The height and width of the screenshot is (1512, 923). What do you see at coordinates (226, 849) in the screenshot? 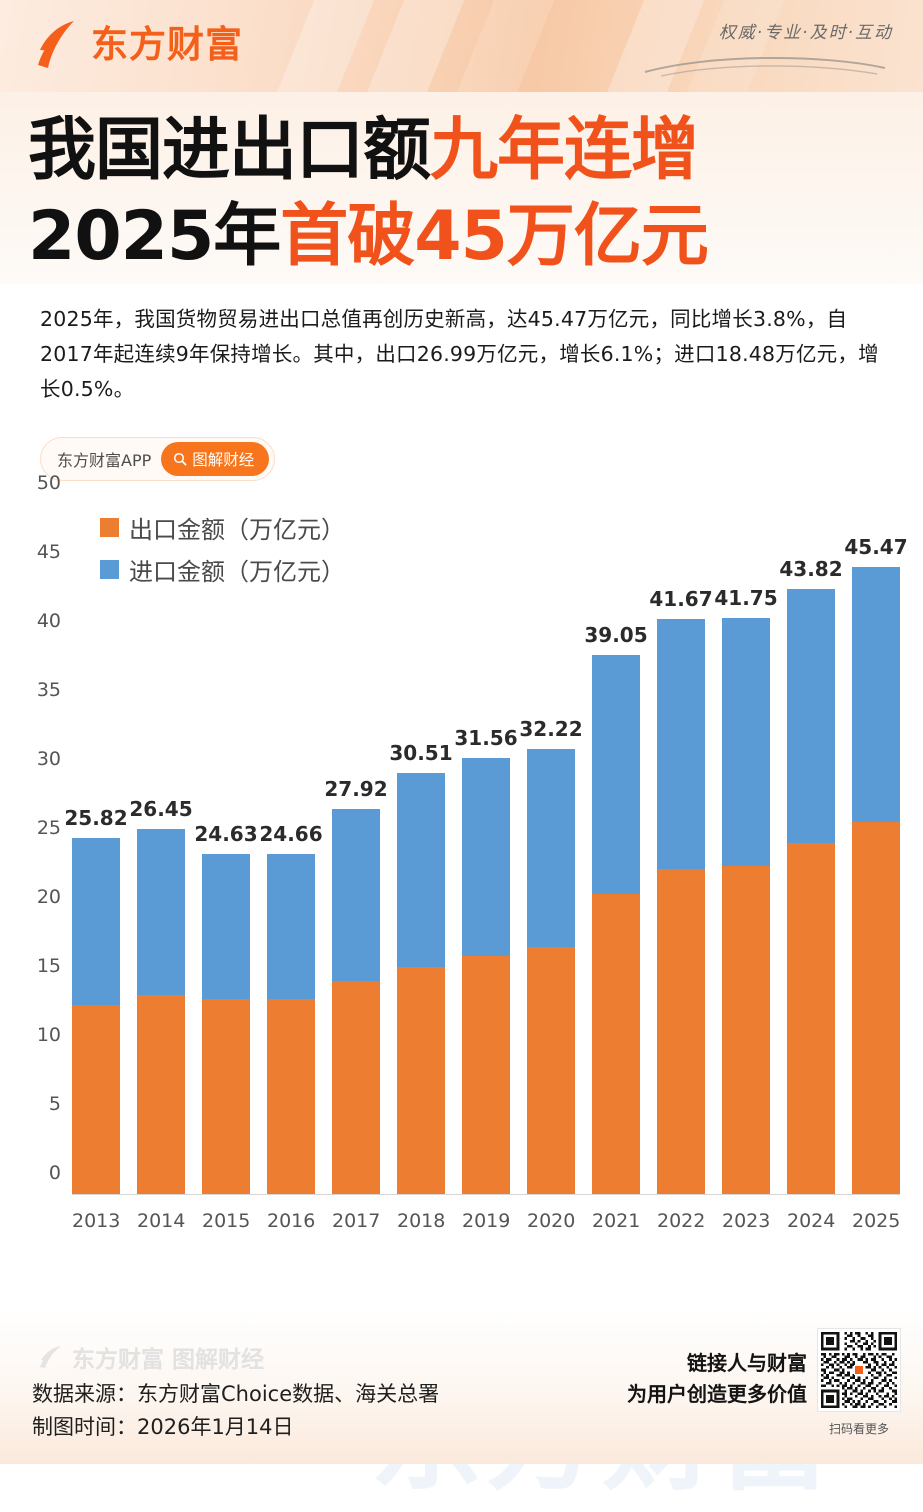
I see `bar-column: 24.63` at bounding box center [226, 849].